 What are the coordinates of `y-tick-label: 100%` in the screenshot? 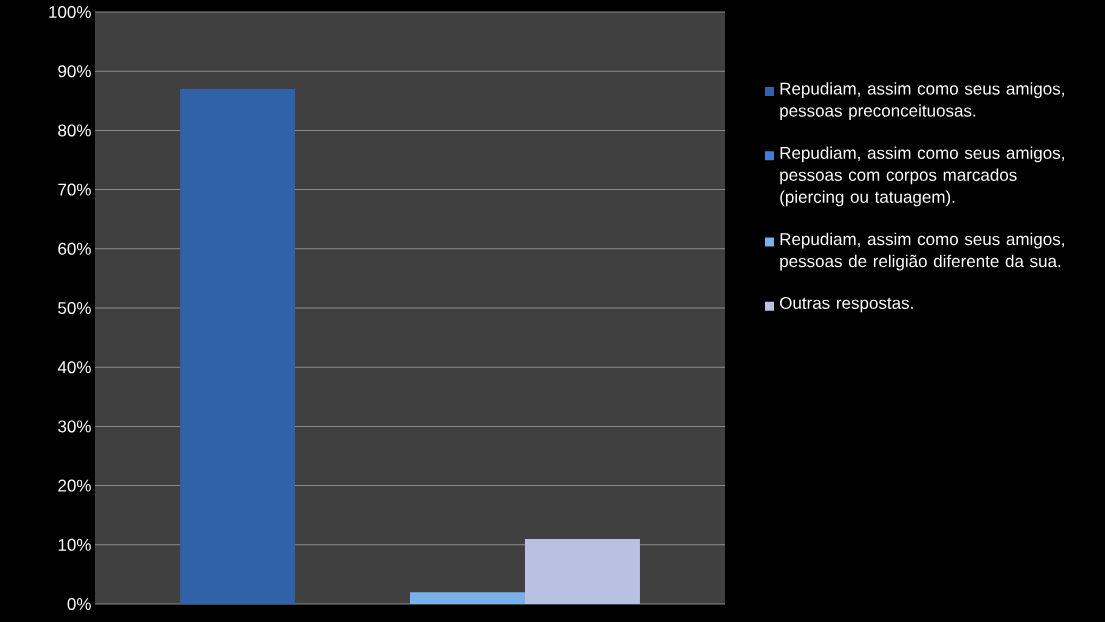 It's located at (70, 12).